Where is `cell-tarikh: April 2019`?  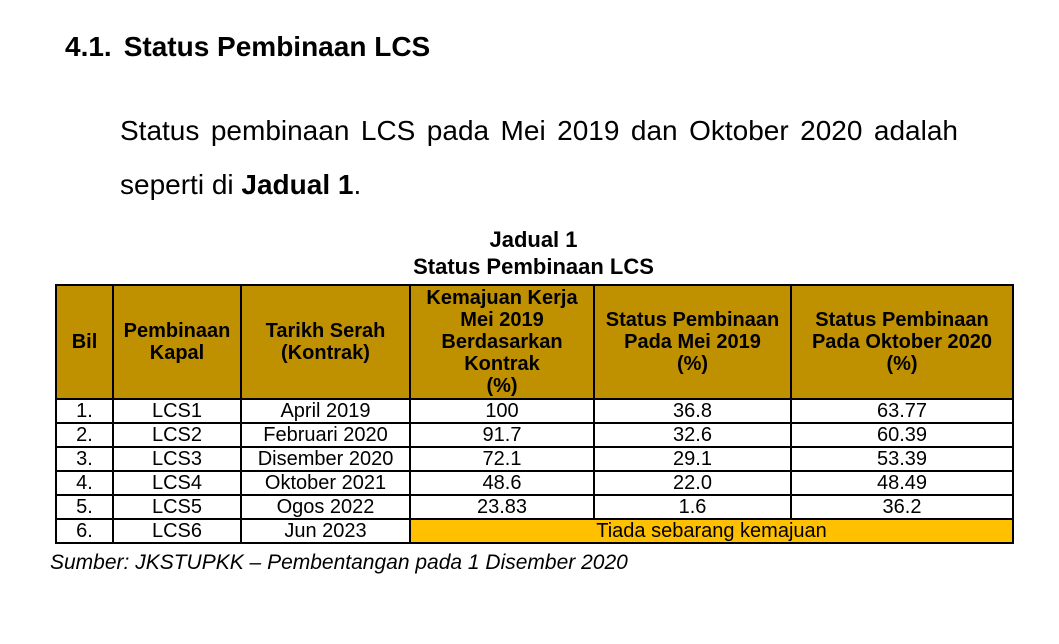 cell-tarikh: April 2019 is located at coordinates (325, 411).